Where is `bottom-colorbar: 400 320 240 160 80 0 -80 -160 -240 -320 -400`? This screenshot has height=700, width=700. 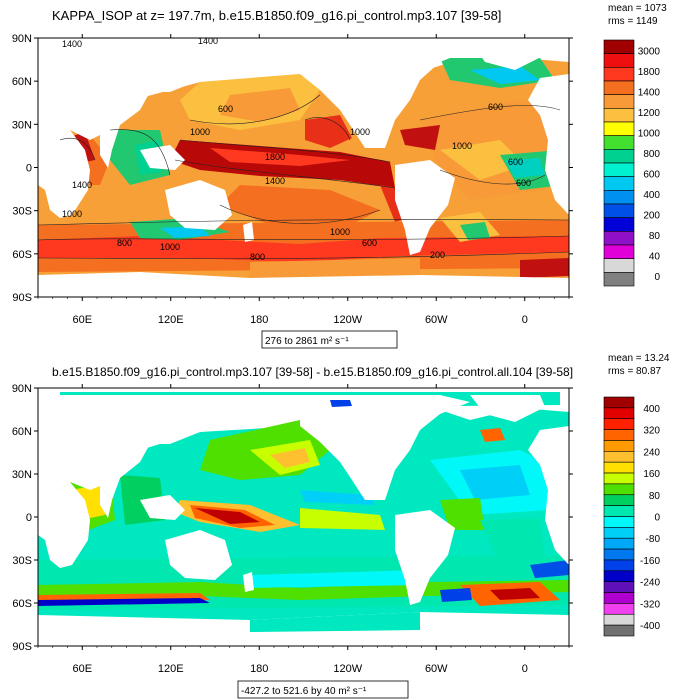 bottom-colorbar: 400 320 240 160 80 0 -80 -160 -240 -320 -400 is located at coordinates (632, 516).